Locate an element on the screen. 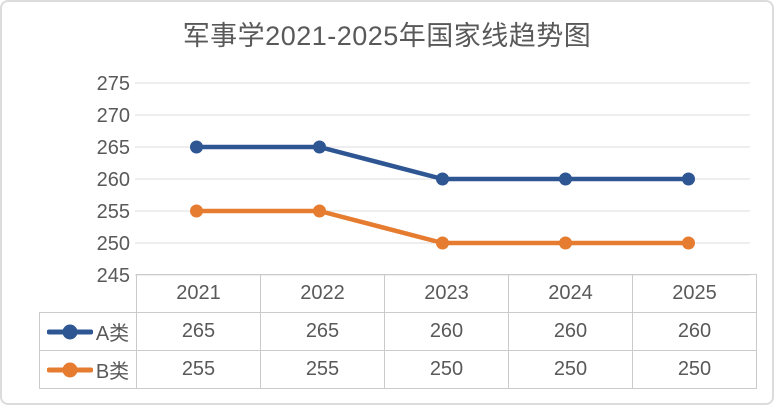  table-header-year: 2024 is located at coordinates (570, 293).